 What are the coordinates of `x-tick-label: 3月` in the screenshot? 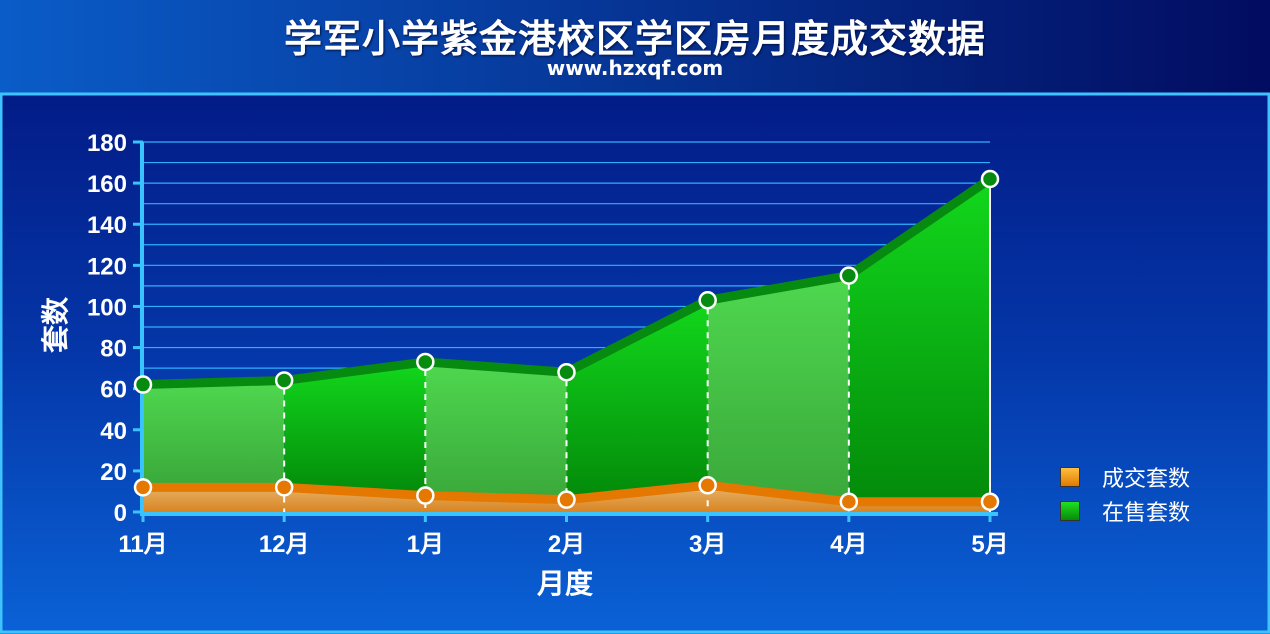 It's located at (707, 544).